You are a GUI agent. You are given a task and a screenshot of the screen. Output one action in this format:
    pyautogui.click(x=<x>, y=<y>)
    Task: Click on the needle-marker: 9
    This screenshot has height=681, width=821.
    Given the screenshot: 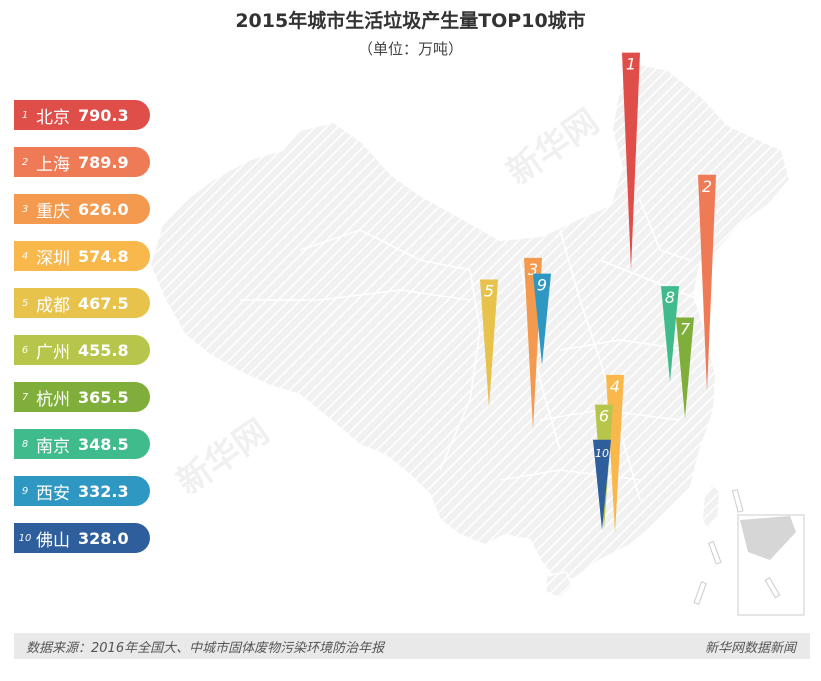 What is the action you would take?
    pyautogui.click(x=542, y=319)
    